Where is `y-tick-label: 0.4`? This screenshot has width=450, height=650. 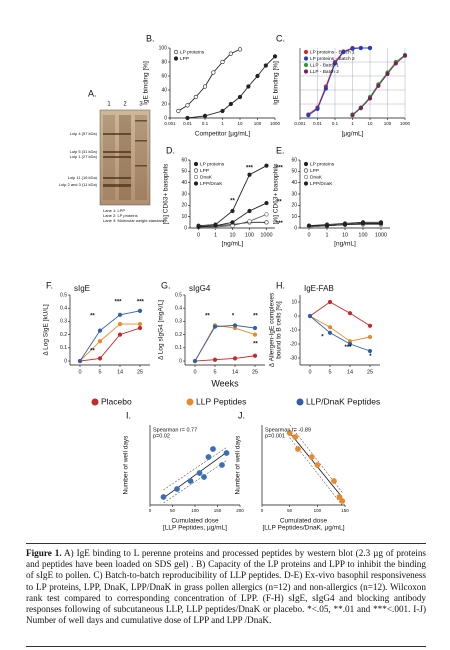
y-tick-label: 0.4 is located at coordinates (178, 309).